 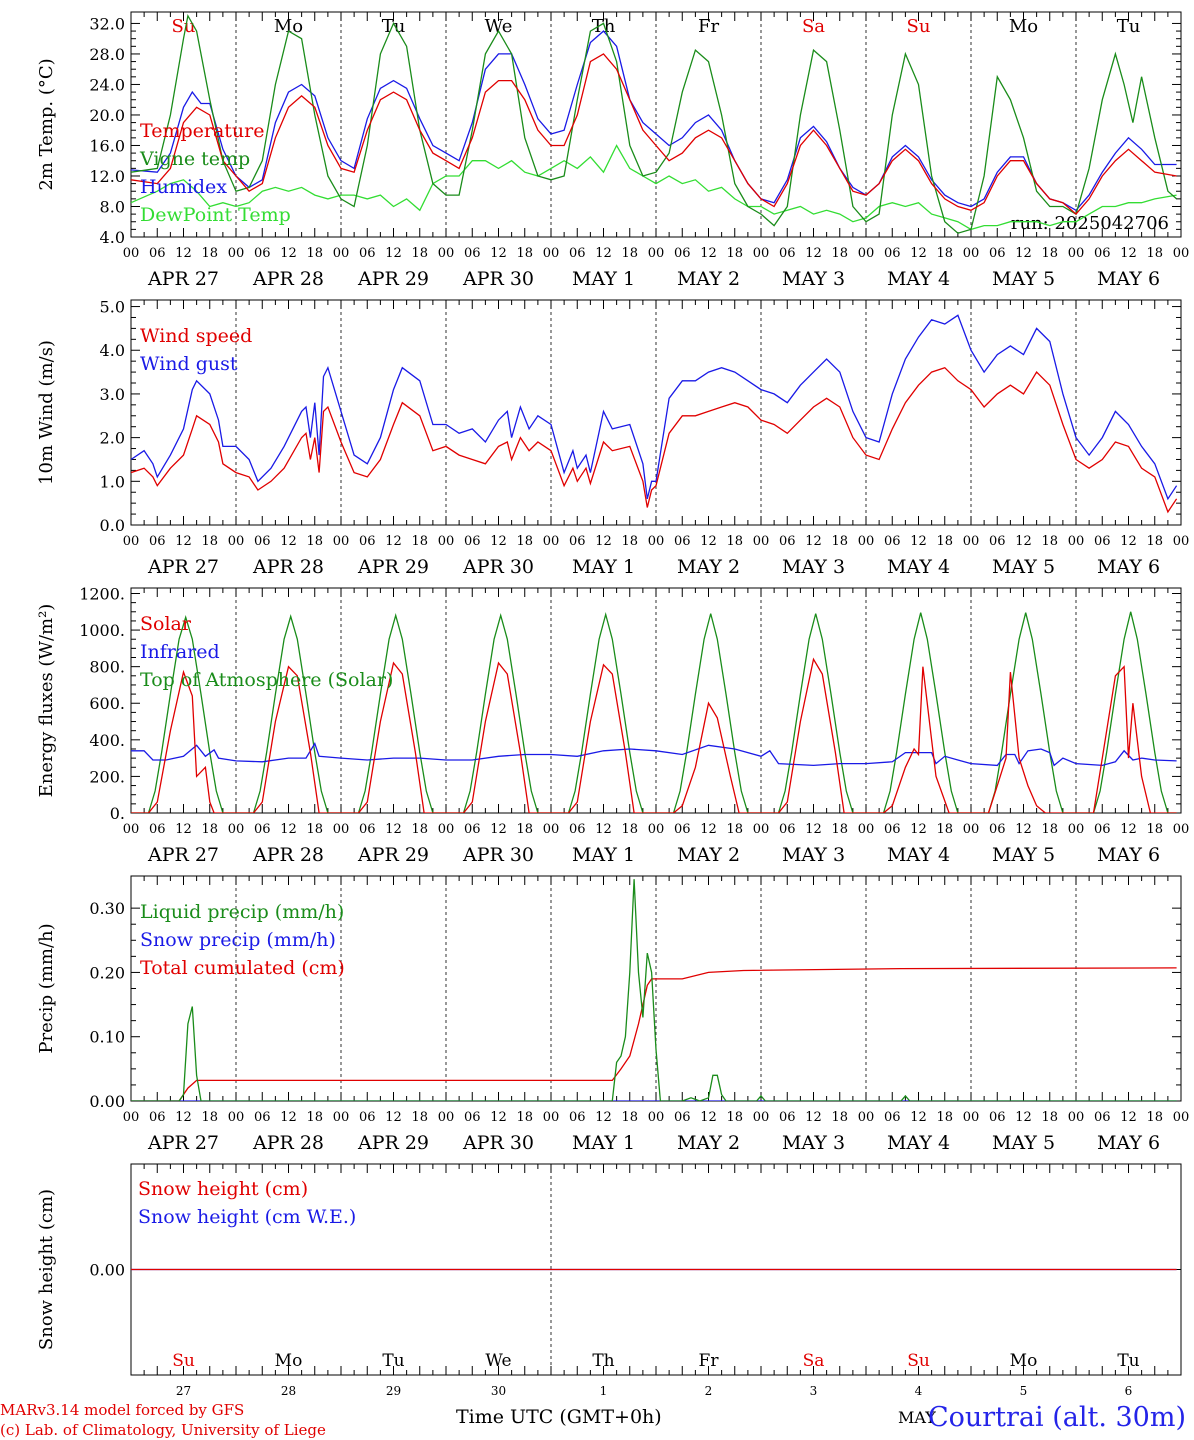 I want to click on y-tick-label: 12.0, so click(x=107, y=176).